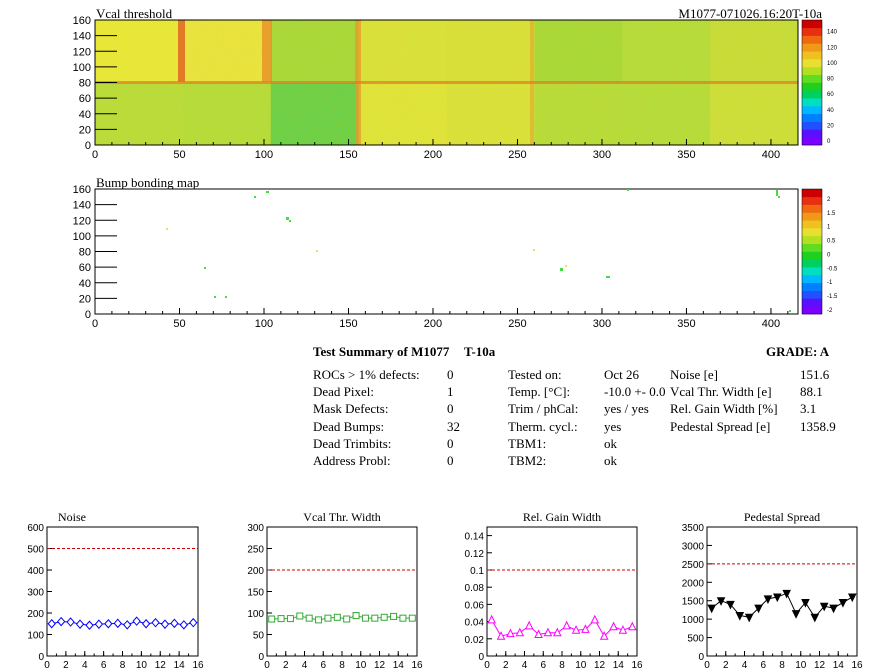  Describe the element at coordinates (693, 620) in the screenshot. I see `y-tick-label: 1000` at that location.